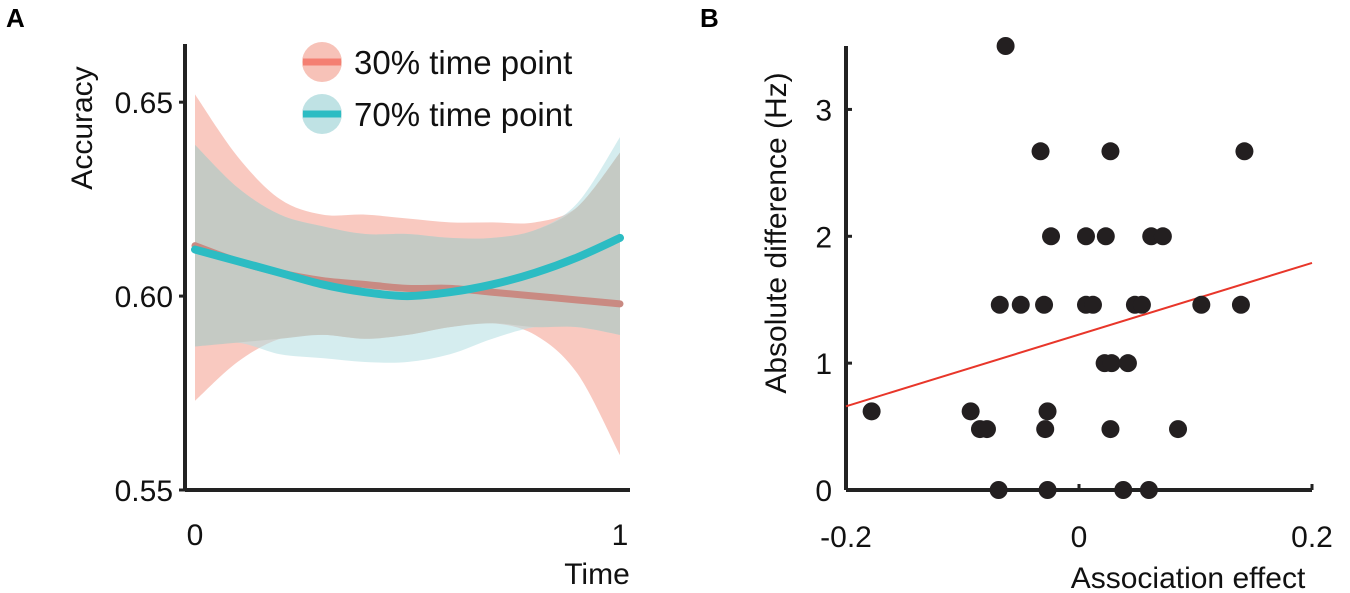 Image resolution: width=1350 pixels, height=593 pixels. I want to click on b-x-tick-label: -0.2, so click(846, 537).